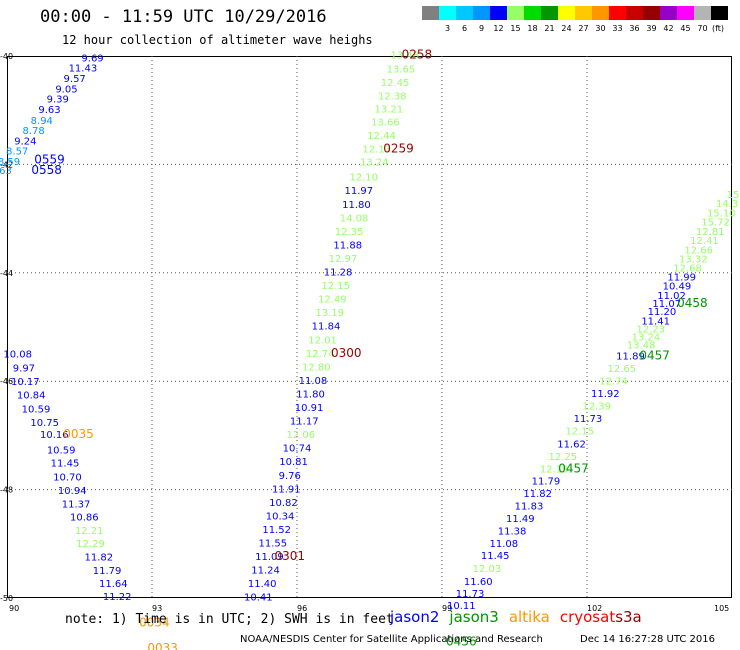 Image resolution: width=740 pixels, height=650 pixels. I want to click on generated-timestamp: Dec 14 16:27:28 UTC 2016, so click(647, 639).